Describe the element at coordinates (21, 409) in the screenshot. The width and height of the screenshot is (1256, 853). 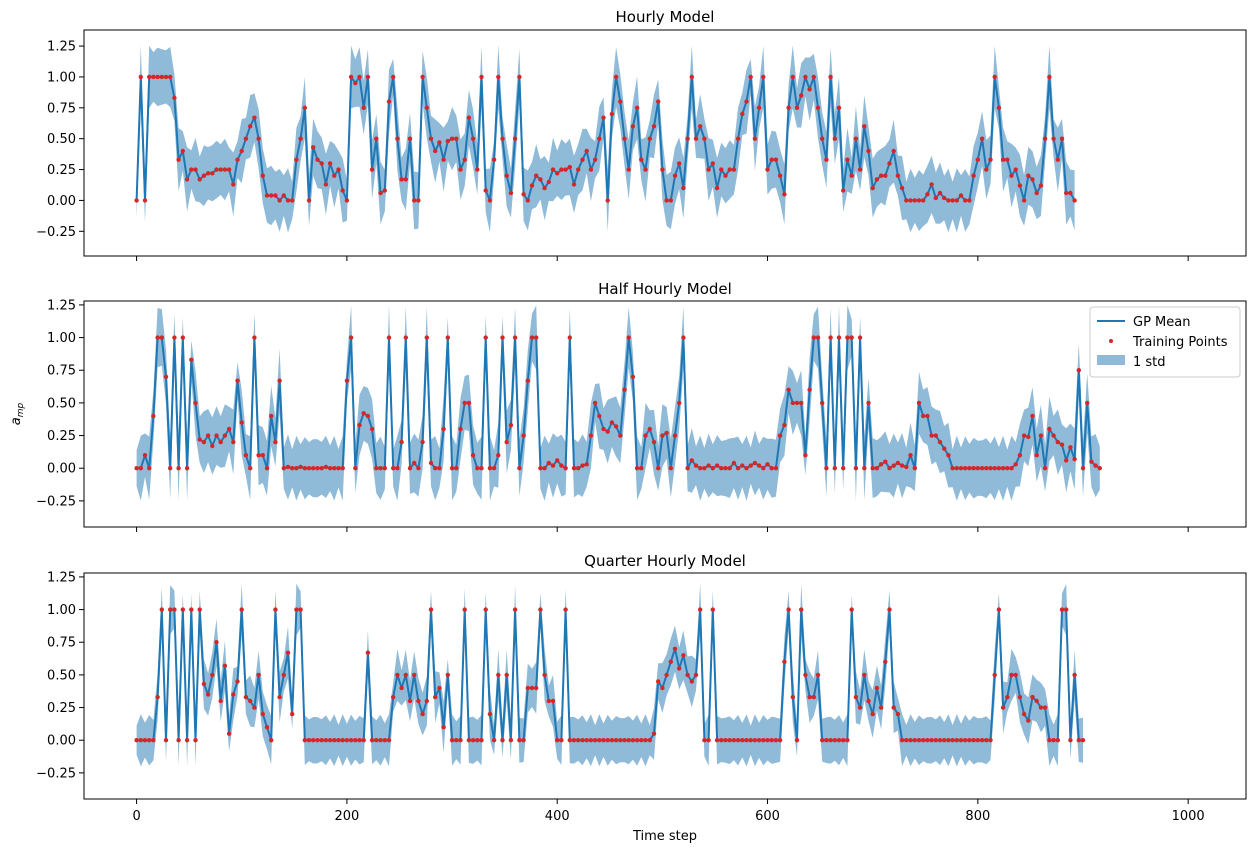
I see `y-axis-label-sub: mp` at that location.